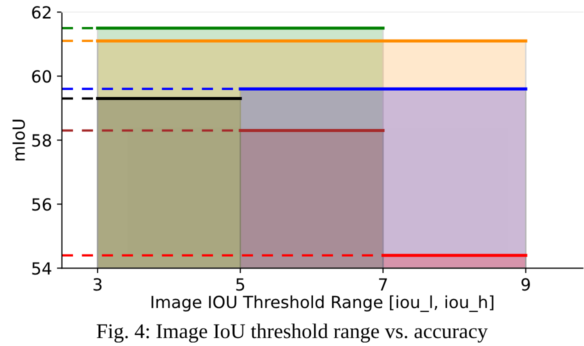  What do you see at coordinates (292, 333) in the screenshot?
I see `caption: Fig. 4: Image IoU threshold range vs. accuracy` at bounding box center [292, 333].